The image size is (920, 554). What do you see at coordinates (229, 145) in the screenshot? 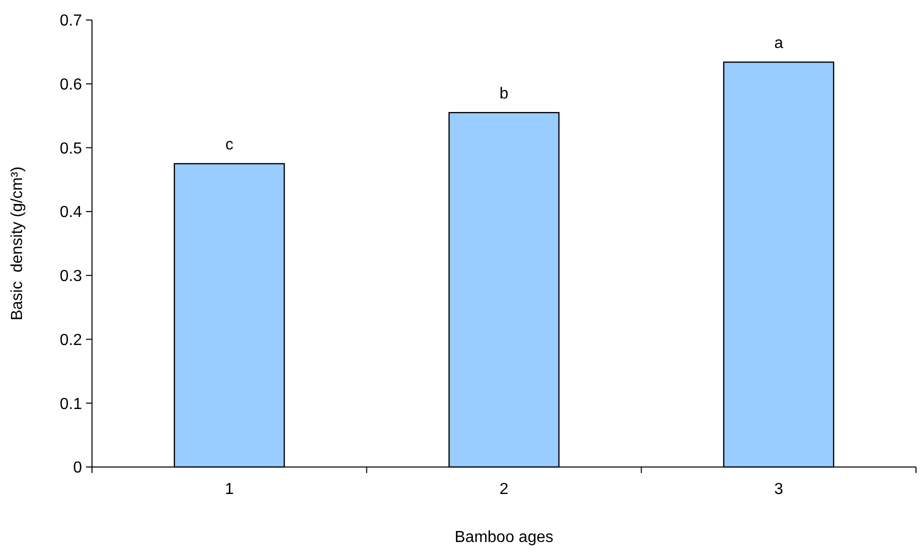
I see `annotation: c` at bounding box center [229, 145].